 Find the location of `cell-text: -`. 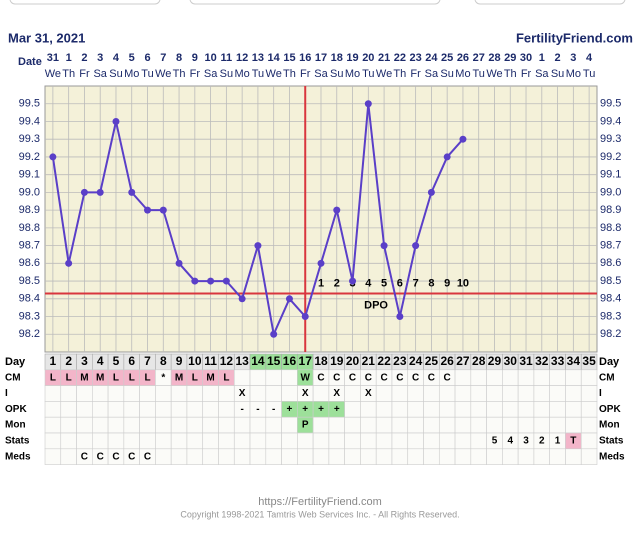

cell-text: - is located at coordinates (241, 409).